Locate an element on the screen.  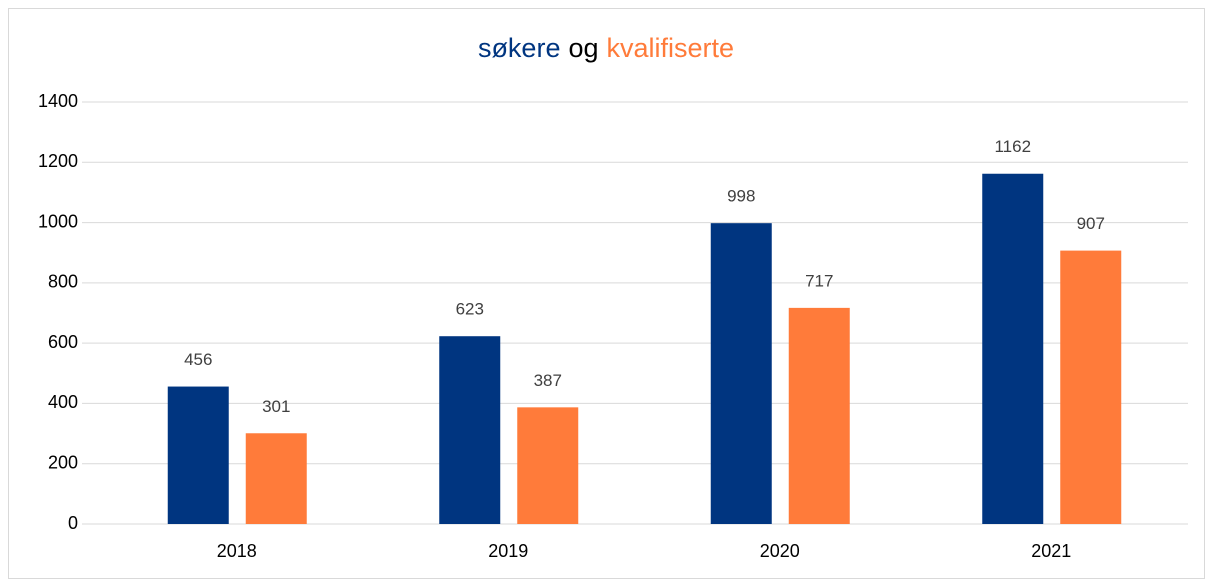
y-tick-label: 1200 is located at coordinates (58, 161).